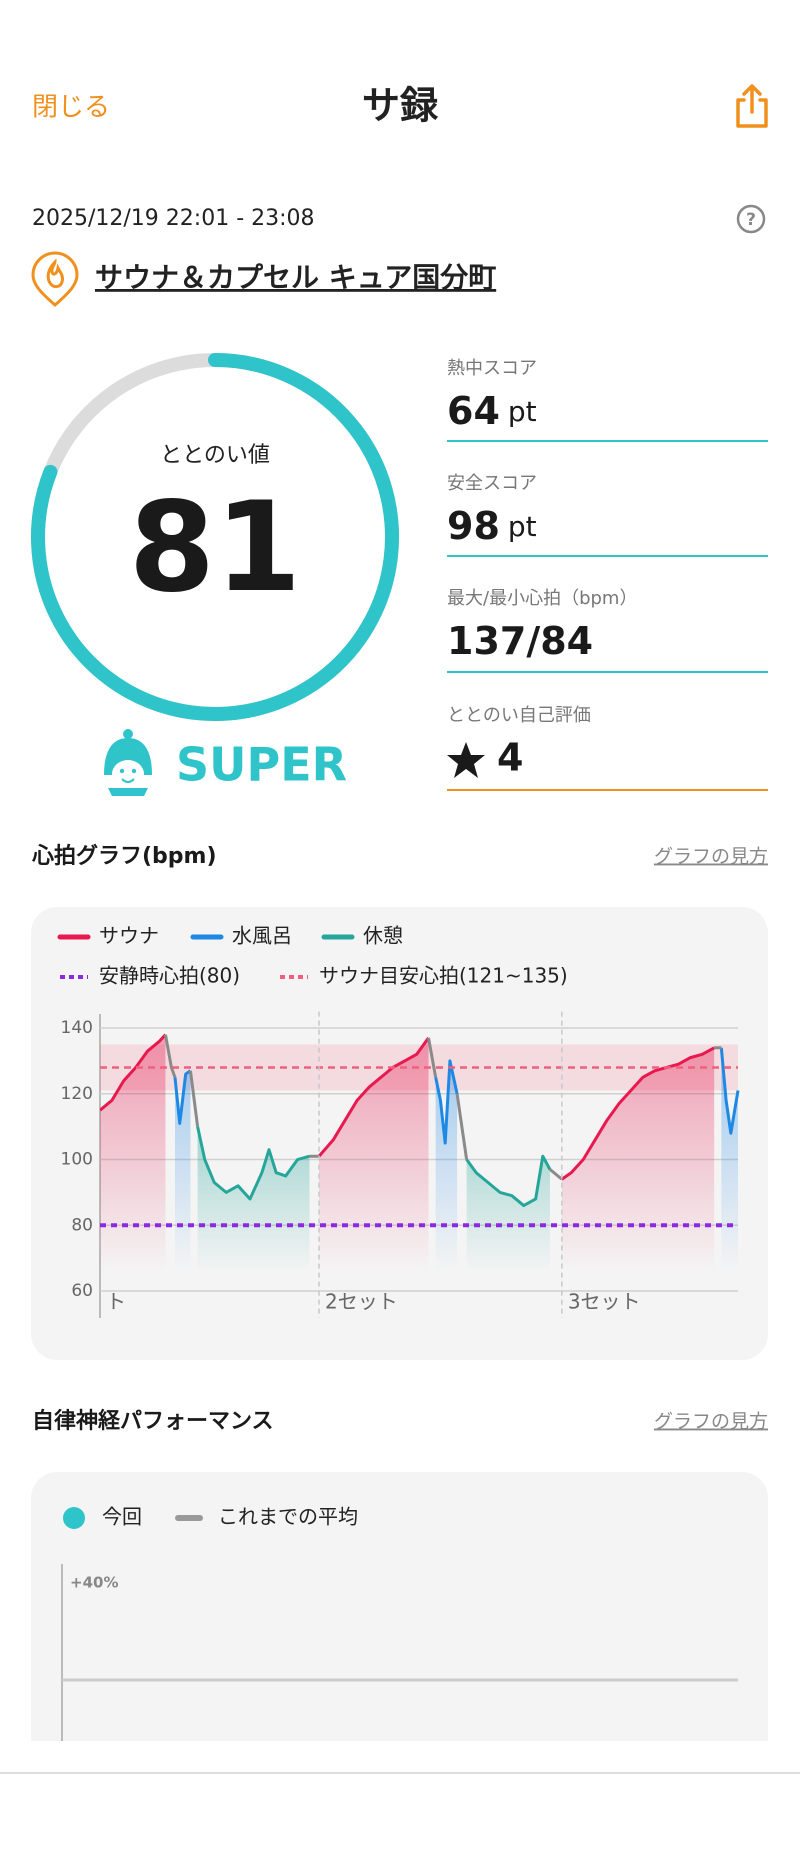 Image resolution: width=800 pixels, height=1867 pixels. I want to click on rating-value: 4, so click(510, 758).